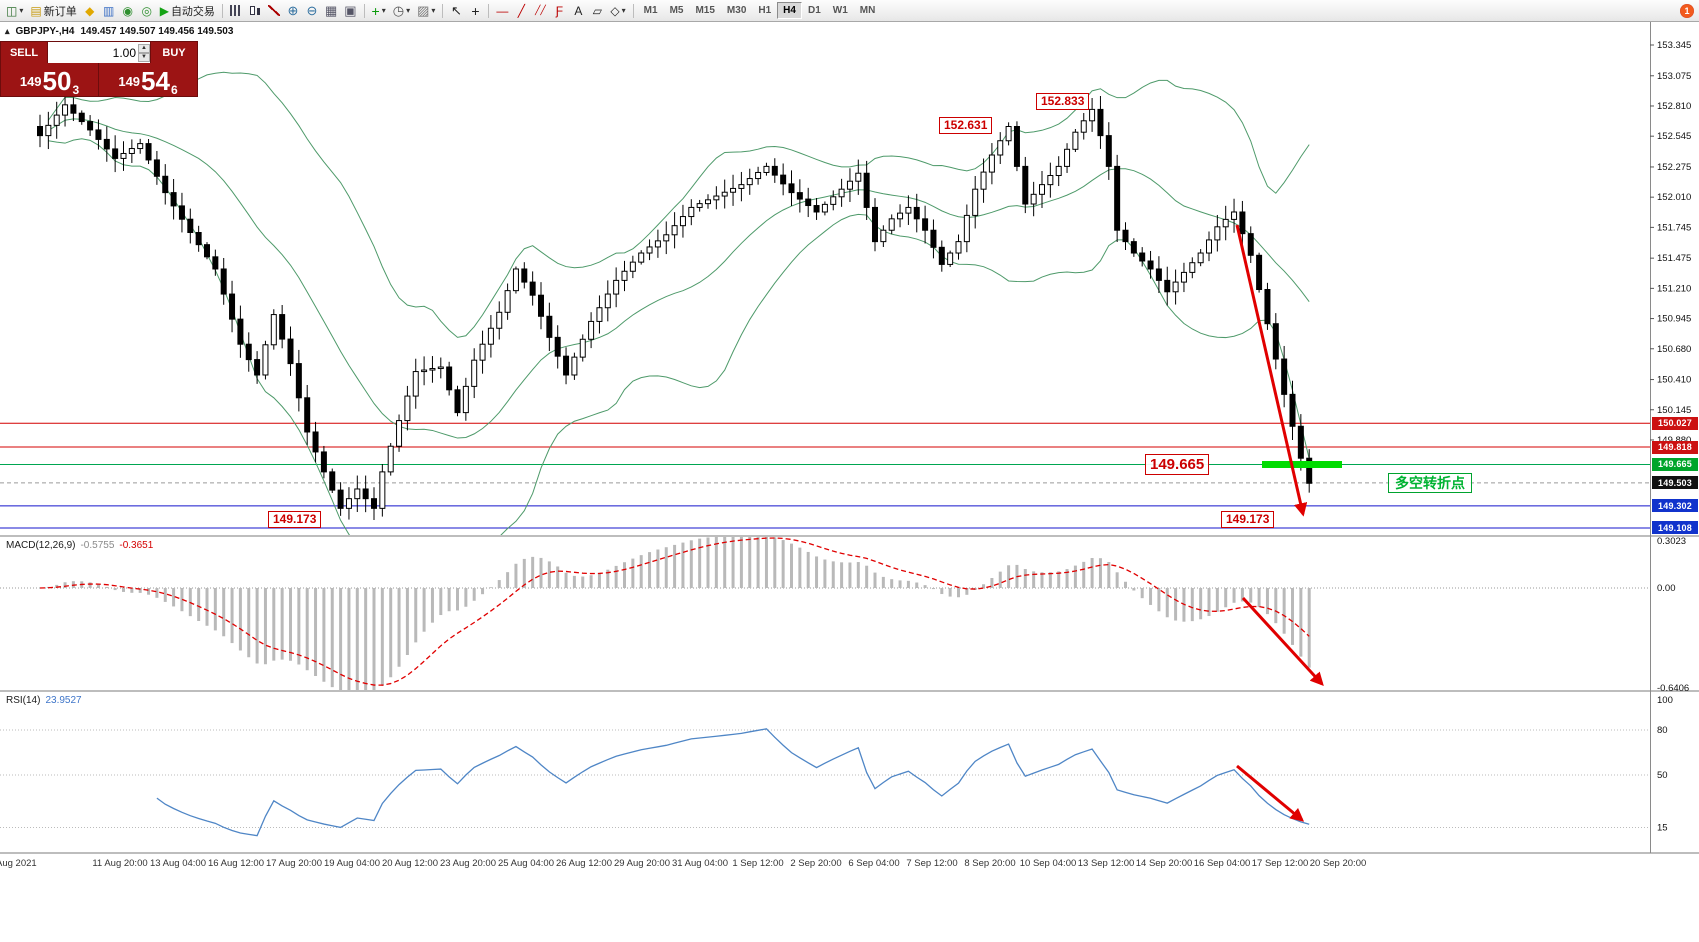 This screenshot has height=942, width=1699. What do you see at coordinates (93, 52) in the screenshot?
I see `volume-input` at bounding box center [93, 52].